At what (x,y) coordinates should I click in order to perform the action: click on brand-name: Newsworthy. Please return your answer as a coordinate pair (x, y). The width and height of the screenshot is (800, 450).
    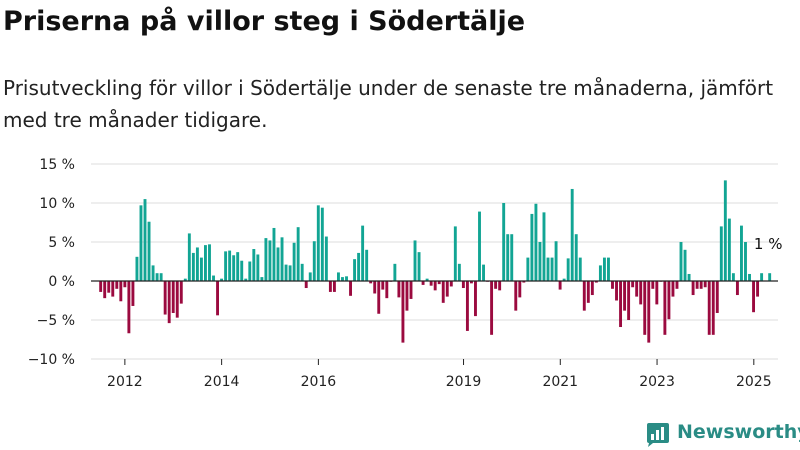
    Looking at the image, I should click on (738, 432).